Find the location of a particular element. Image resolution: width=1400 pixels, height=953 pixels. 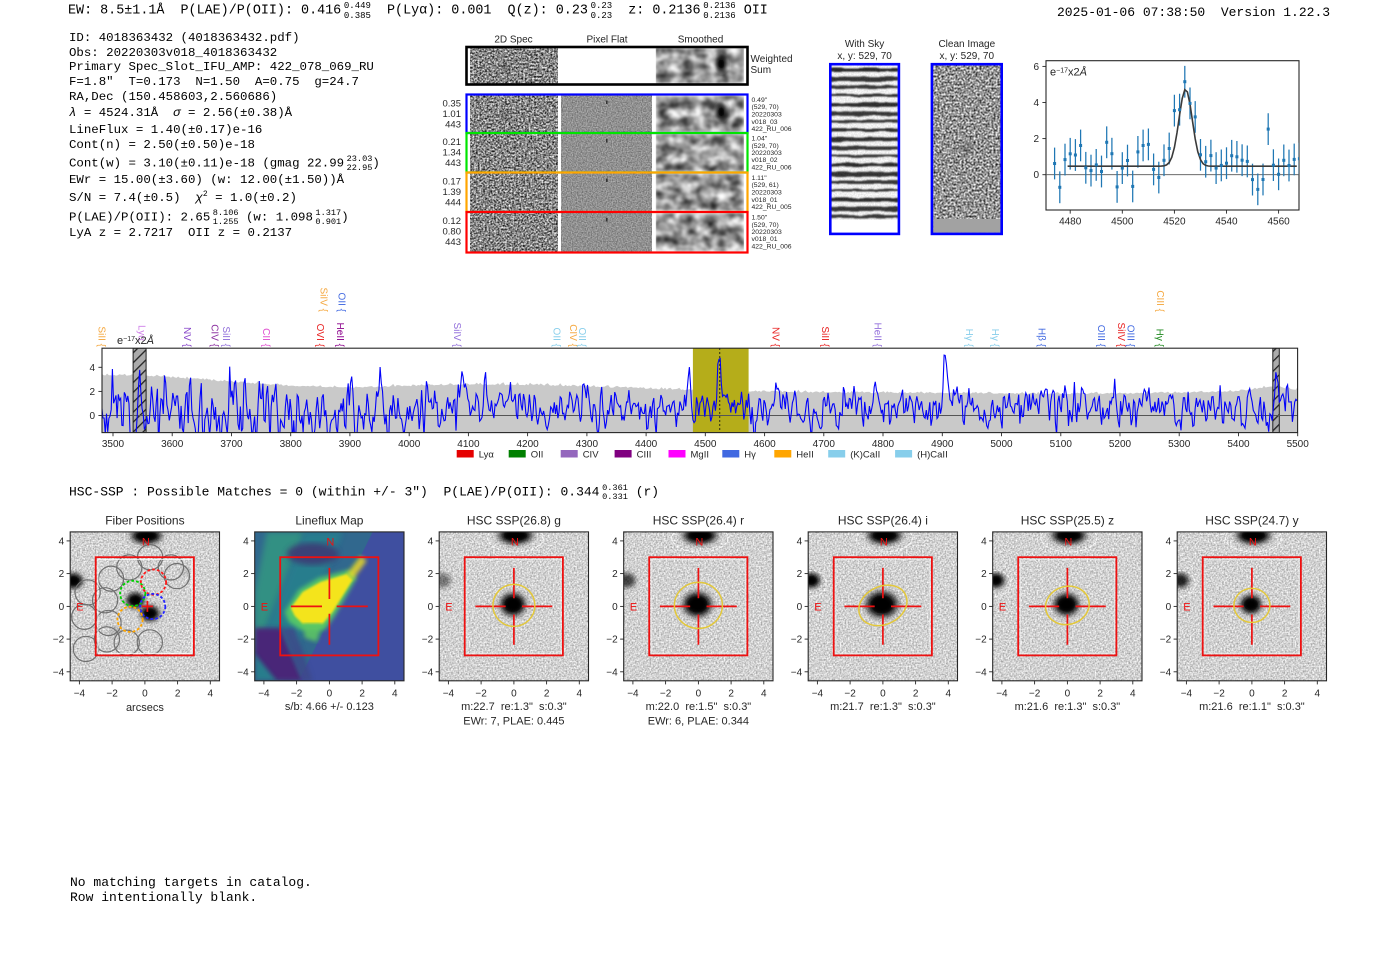

svg-text: 4000 is located at coordinates (409, 444).